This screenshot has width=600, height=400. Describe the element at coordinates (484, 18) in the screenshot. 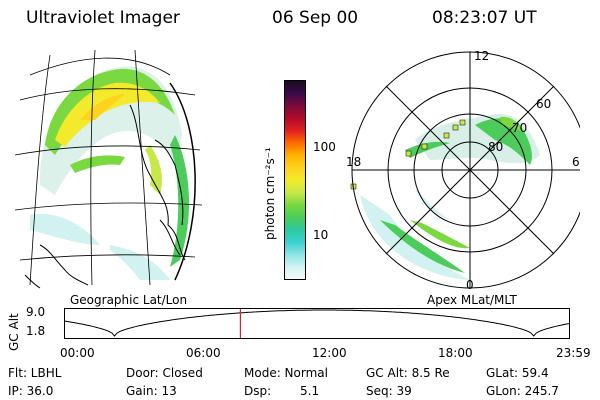

I see `time-label: 08:23:07 UT` at that location.